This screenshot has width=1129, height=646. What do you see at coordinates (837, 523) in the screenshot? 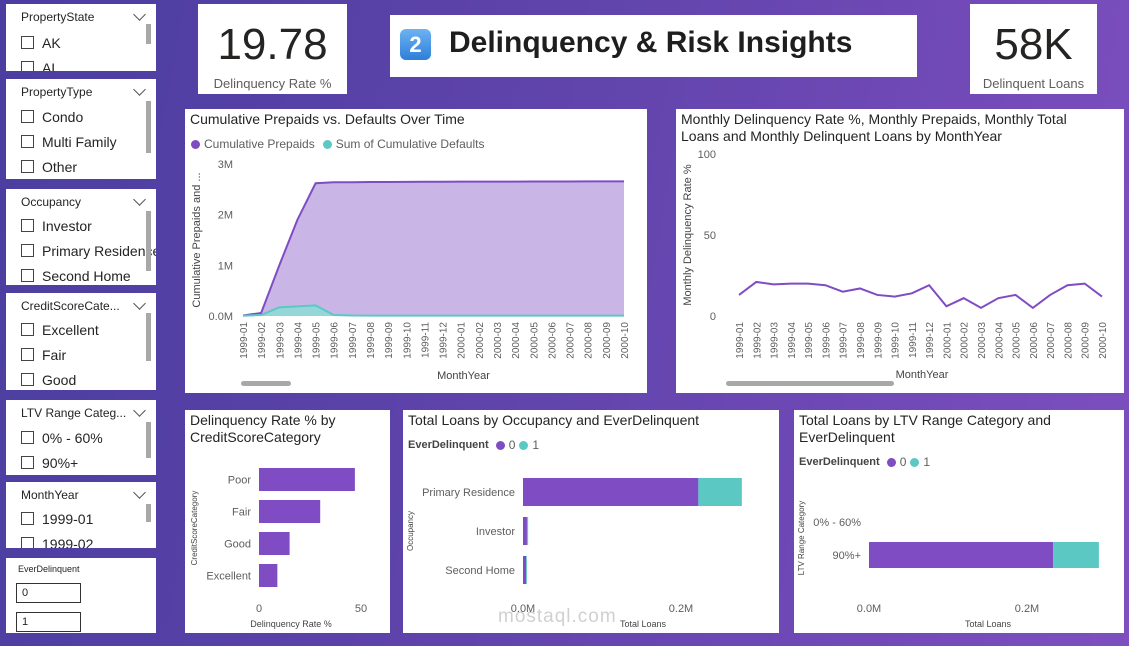
I see `y-tick-label: 0% - 60%` at bounding box center [837, 523].